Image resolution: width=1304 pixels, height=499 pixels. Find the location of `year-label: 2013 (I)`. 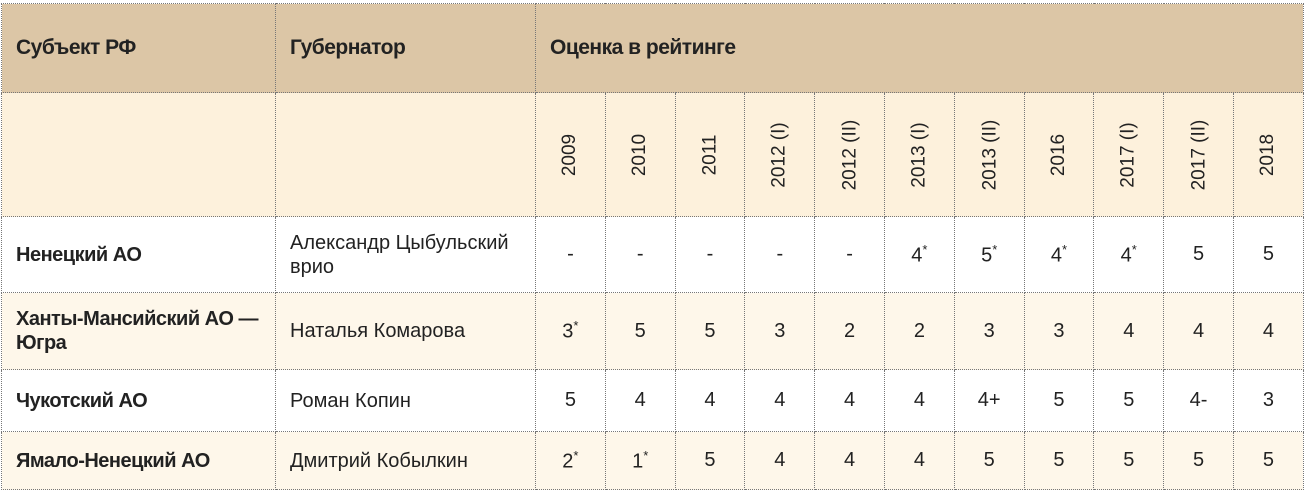

year-label: 2013 (I) is located at coordinates (919, 154).